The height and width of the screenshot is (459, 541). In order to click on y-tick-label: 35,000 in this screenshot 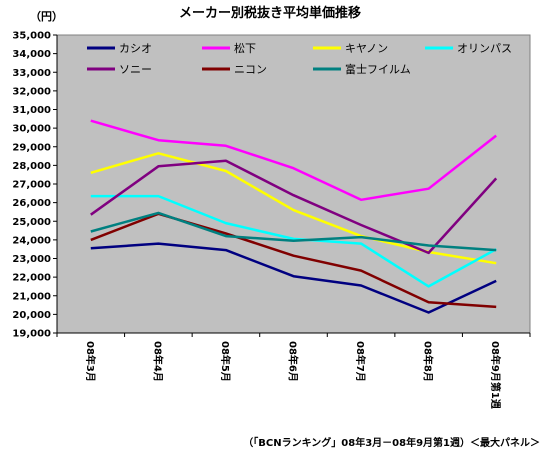, I will do `click(31, 36)`.